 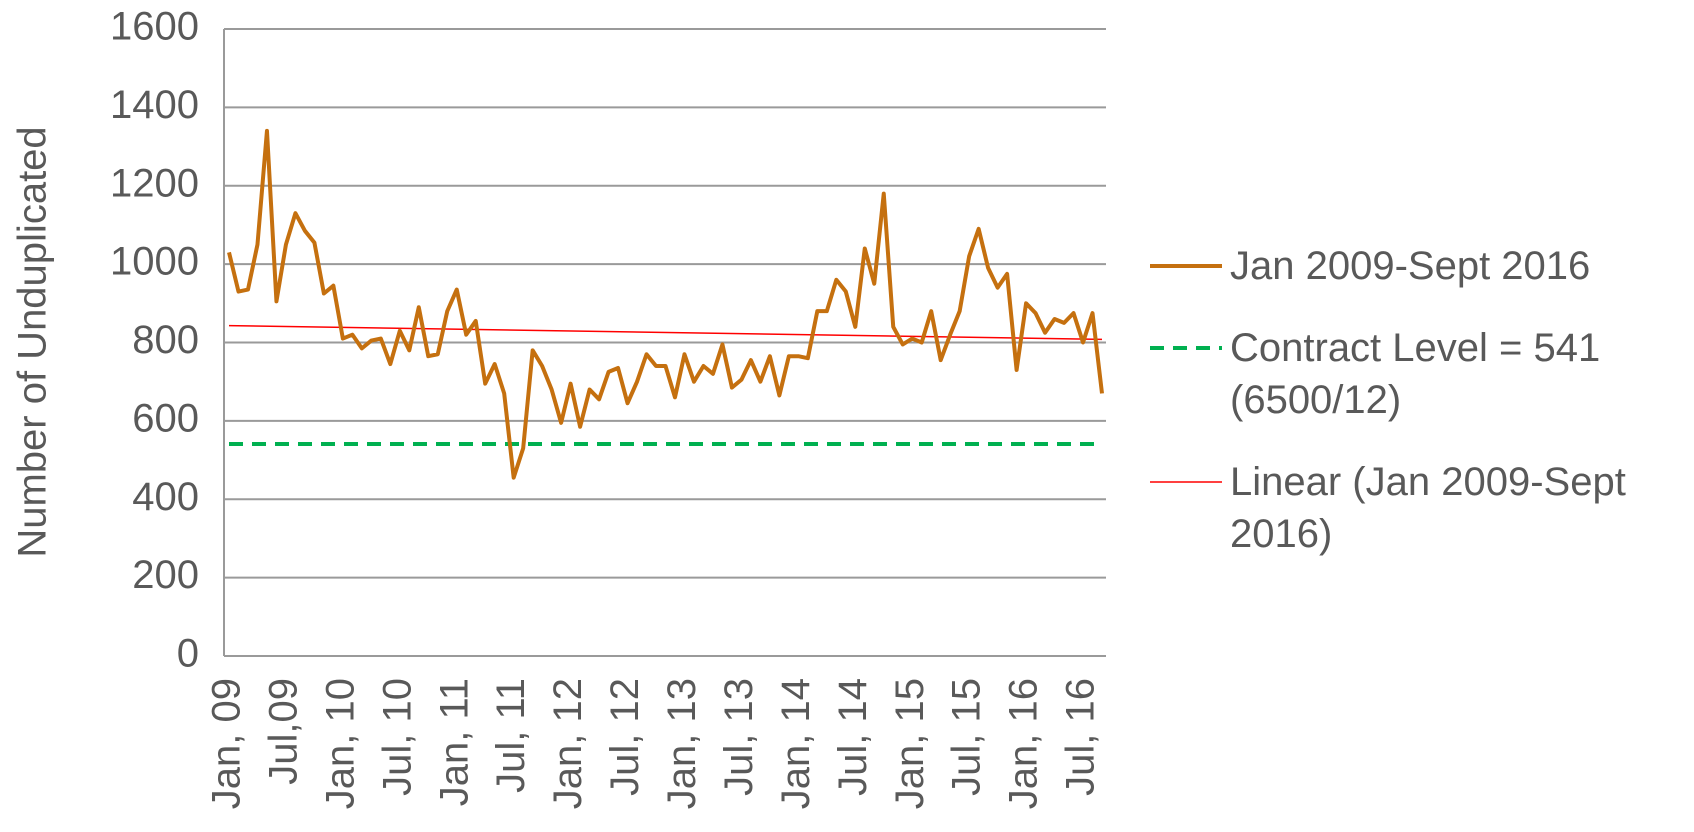 What do you see at coordinates (682, 743) in the screenshot?
I see `x-tick-label: Jan, 13` at bounding box center [682, 743].